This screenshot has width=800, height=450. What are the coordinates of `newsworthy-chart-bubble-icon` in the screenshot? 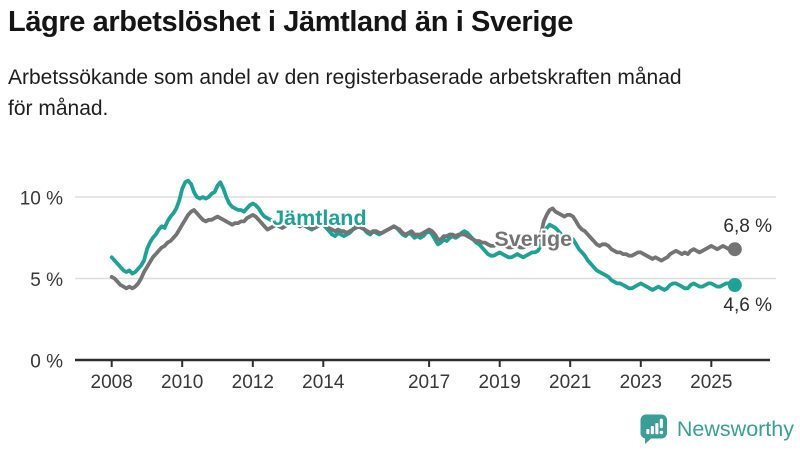 It's located at (653, 429).